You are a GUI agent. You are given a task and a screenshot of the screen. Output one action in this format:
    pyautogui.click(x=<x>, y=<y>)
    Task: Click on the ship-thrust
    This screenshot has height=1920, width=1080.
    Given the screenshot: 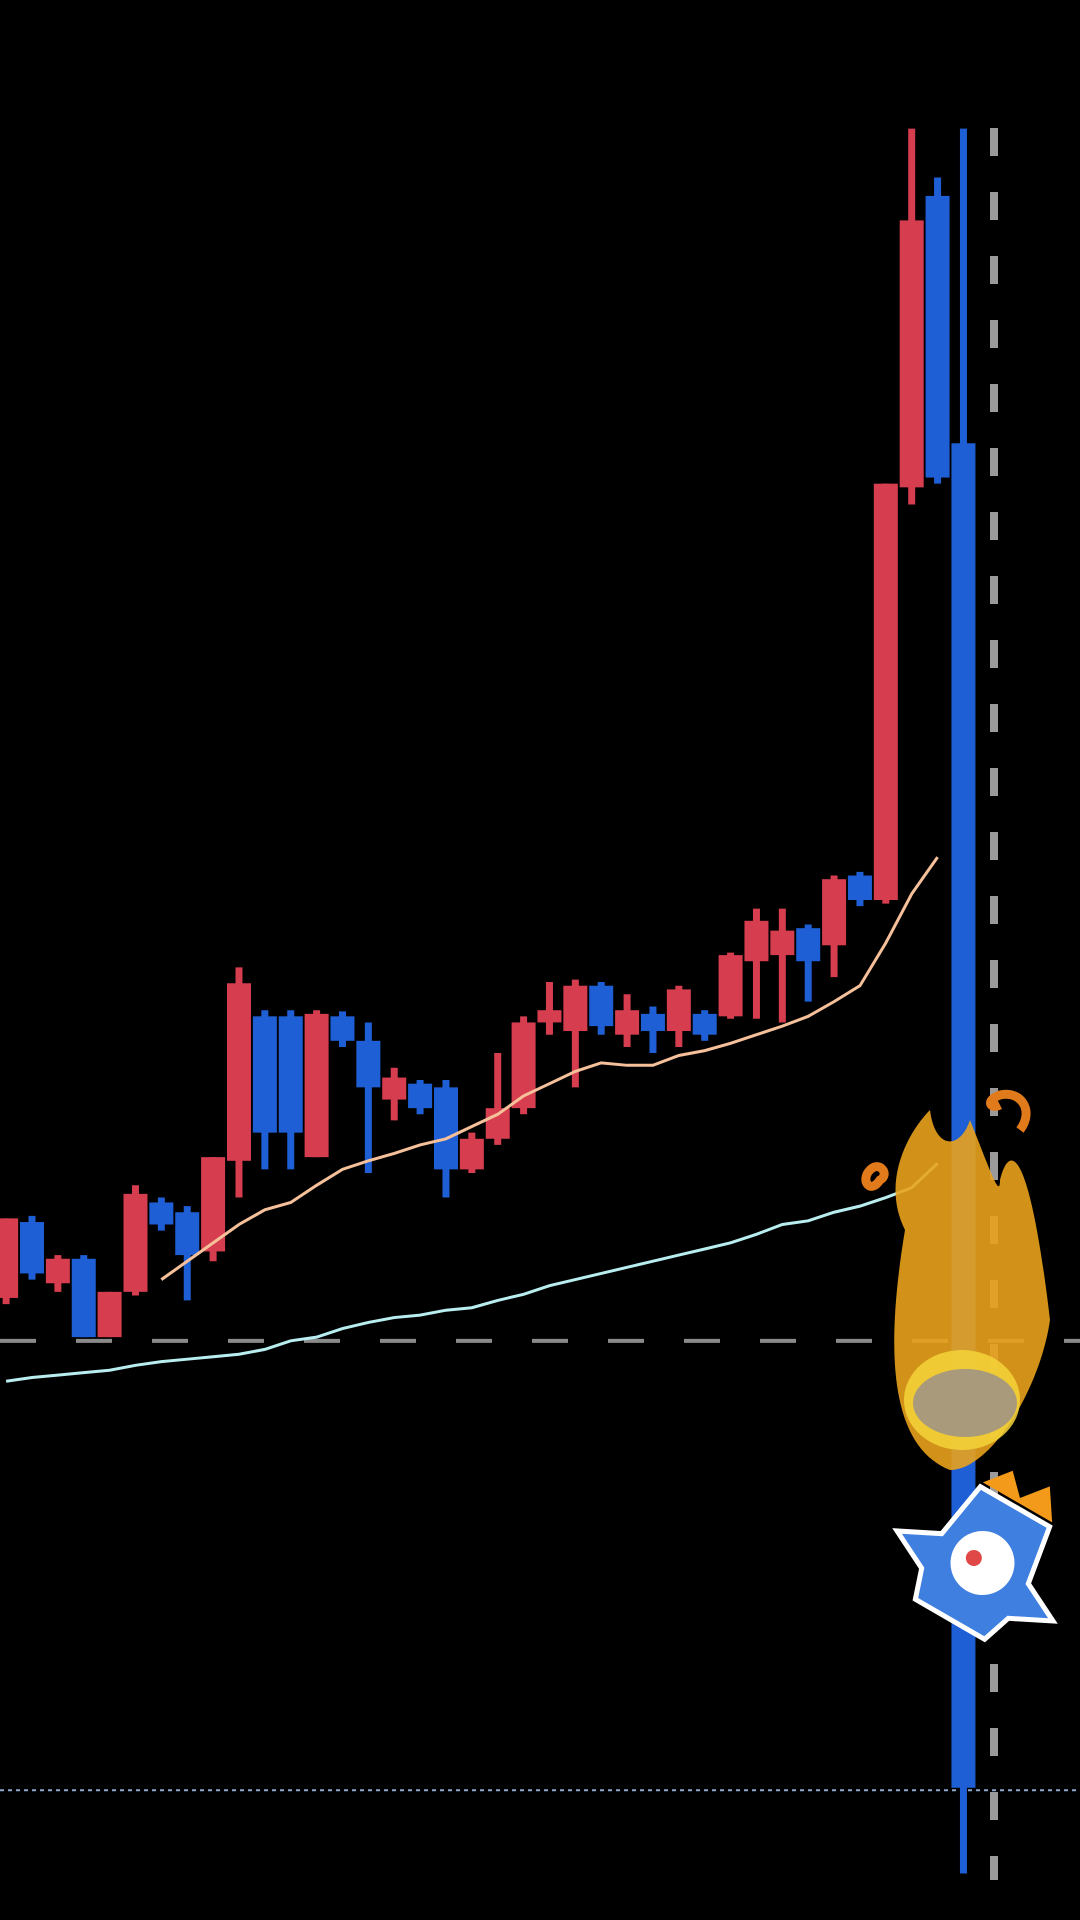 What is the action you would take?
    pyautogui.click(x=1017, y=1496)
    